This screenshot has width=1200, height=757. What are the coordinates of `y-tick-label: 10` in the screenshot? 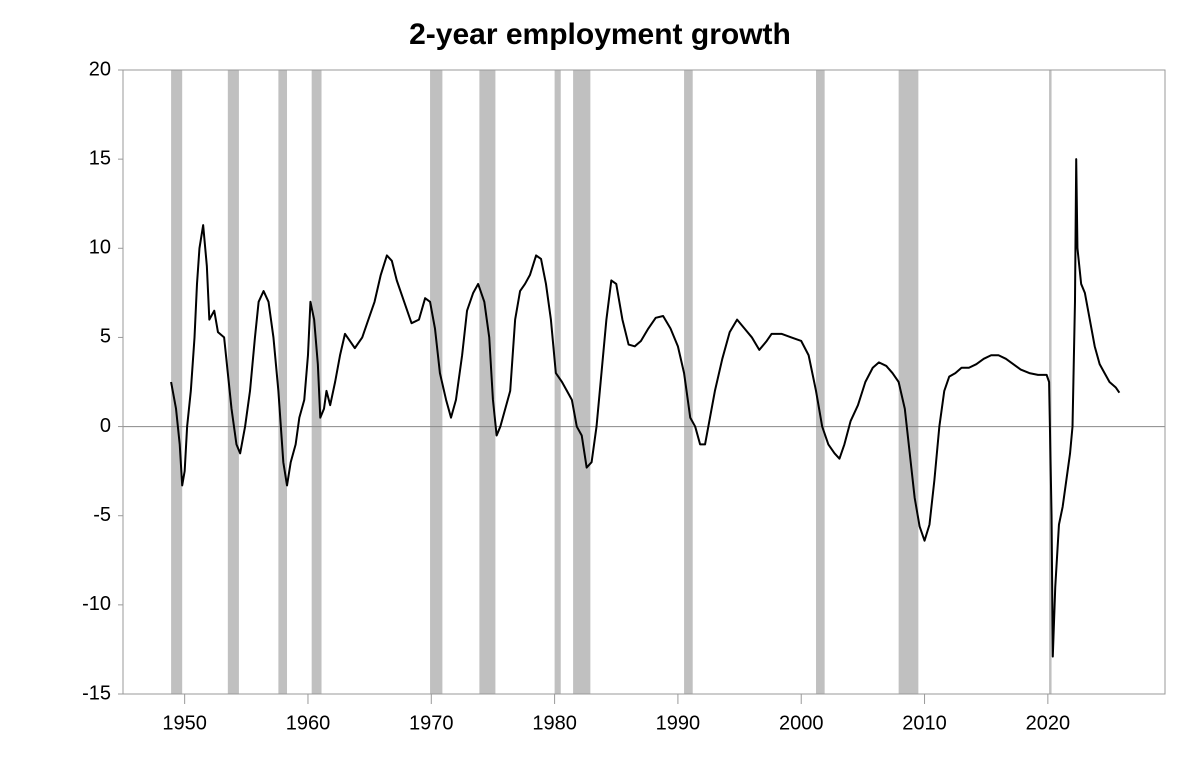 It's located at (100, 248).